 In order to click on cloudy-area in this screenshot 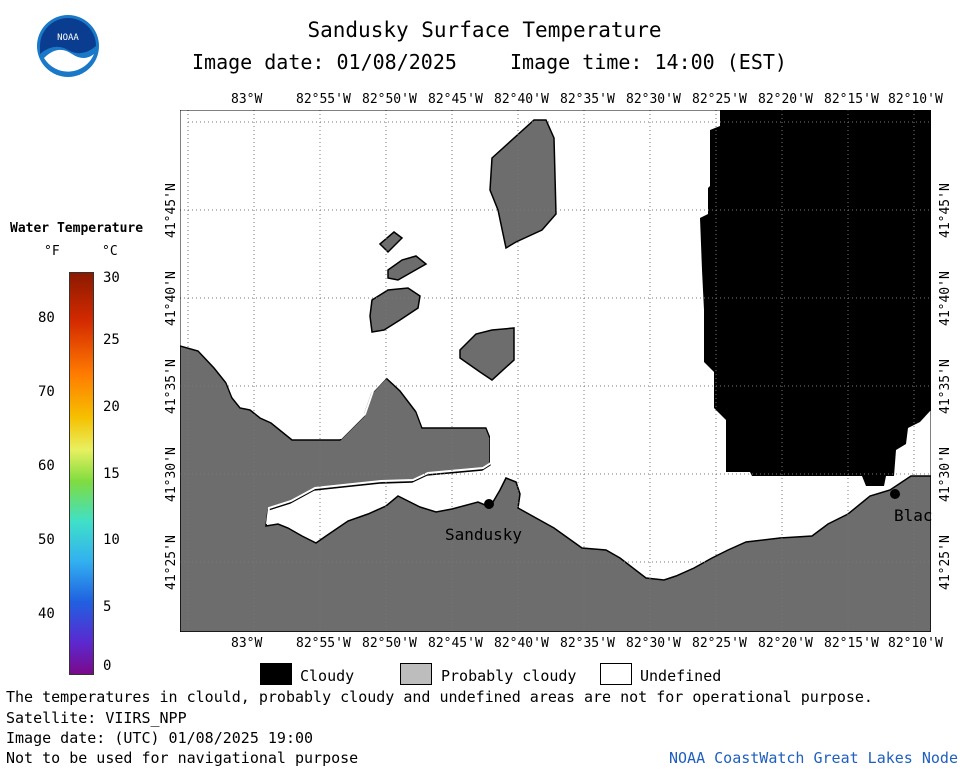, I will do `click(815, 298)`.